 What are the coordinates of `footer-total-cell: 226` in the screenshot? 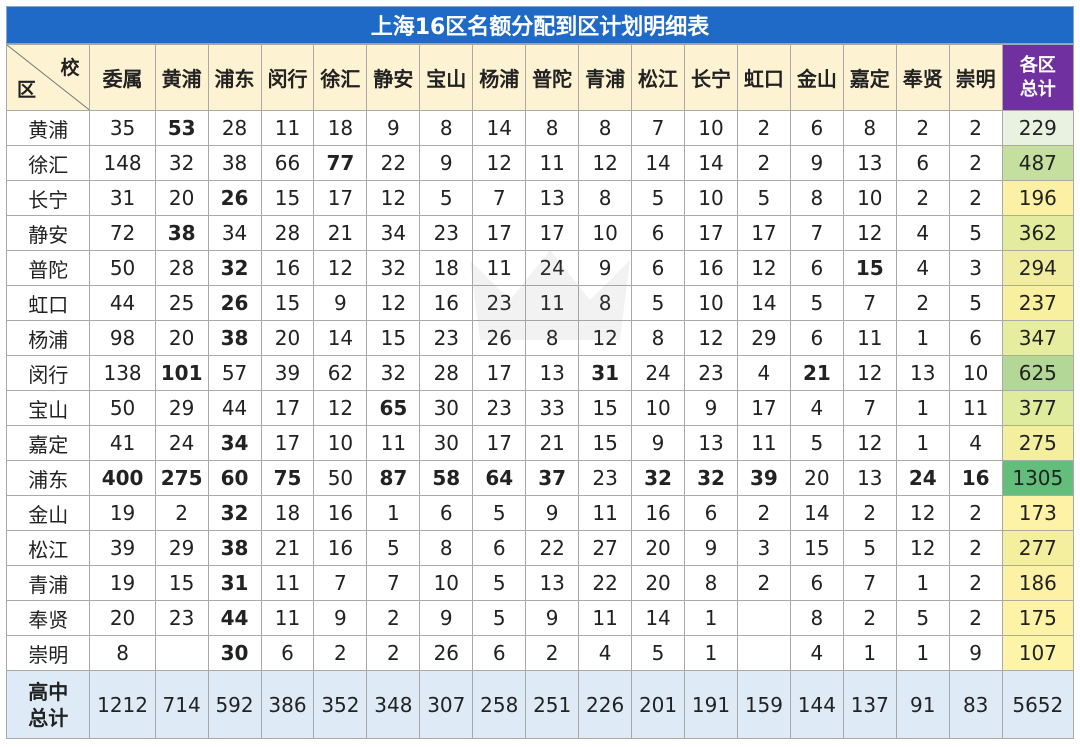 It's located at (605, 704).